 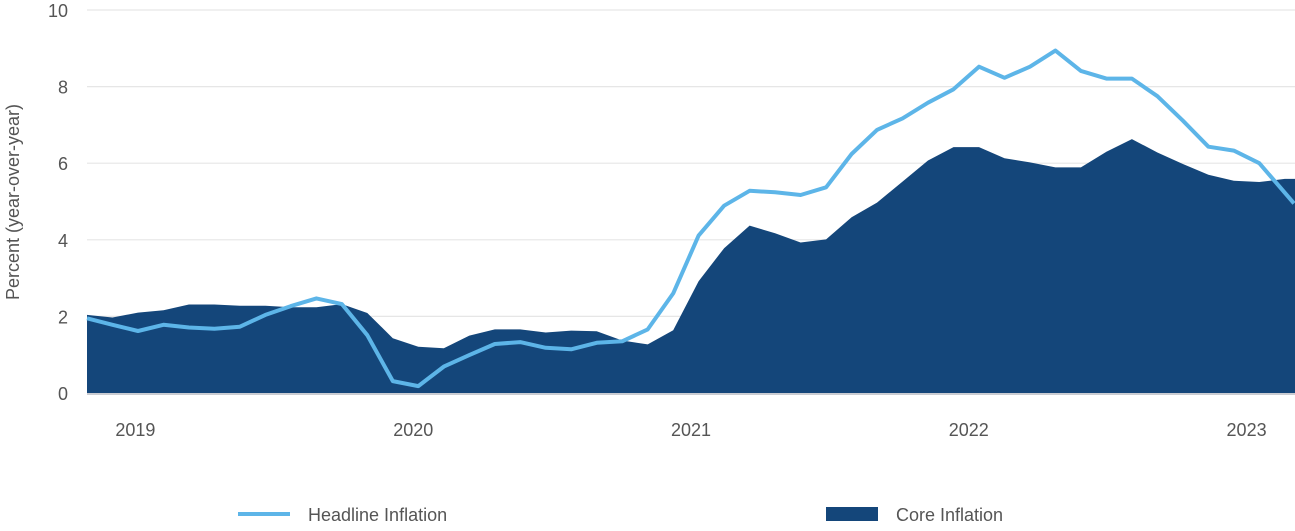 What do you see at coordinates (63, 317) in the screenshot?
I see `y-tick-label: 2` at bounding box center [63, 317].